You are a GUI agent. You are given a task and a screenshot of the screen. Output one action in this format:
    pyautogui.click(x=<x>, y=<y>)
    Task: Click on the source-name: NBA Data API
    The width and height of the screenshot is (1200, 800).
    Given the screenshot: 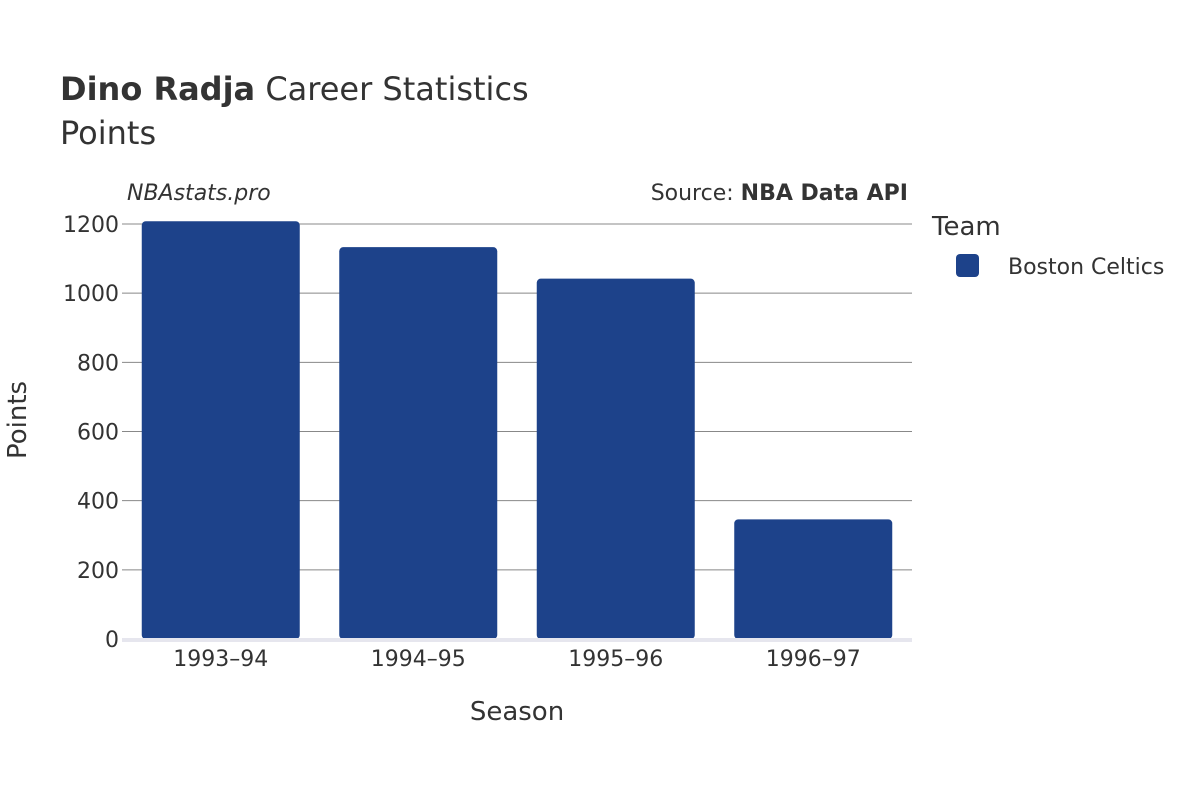 What is the action you would take?
    pyautogui.click(x=824, y=193)
    